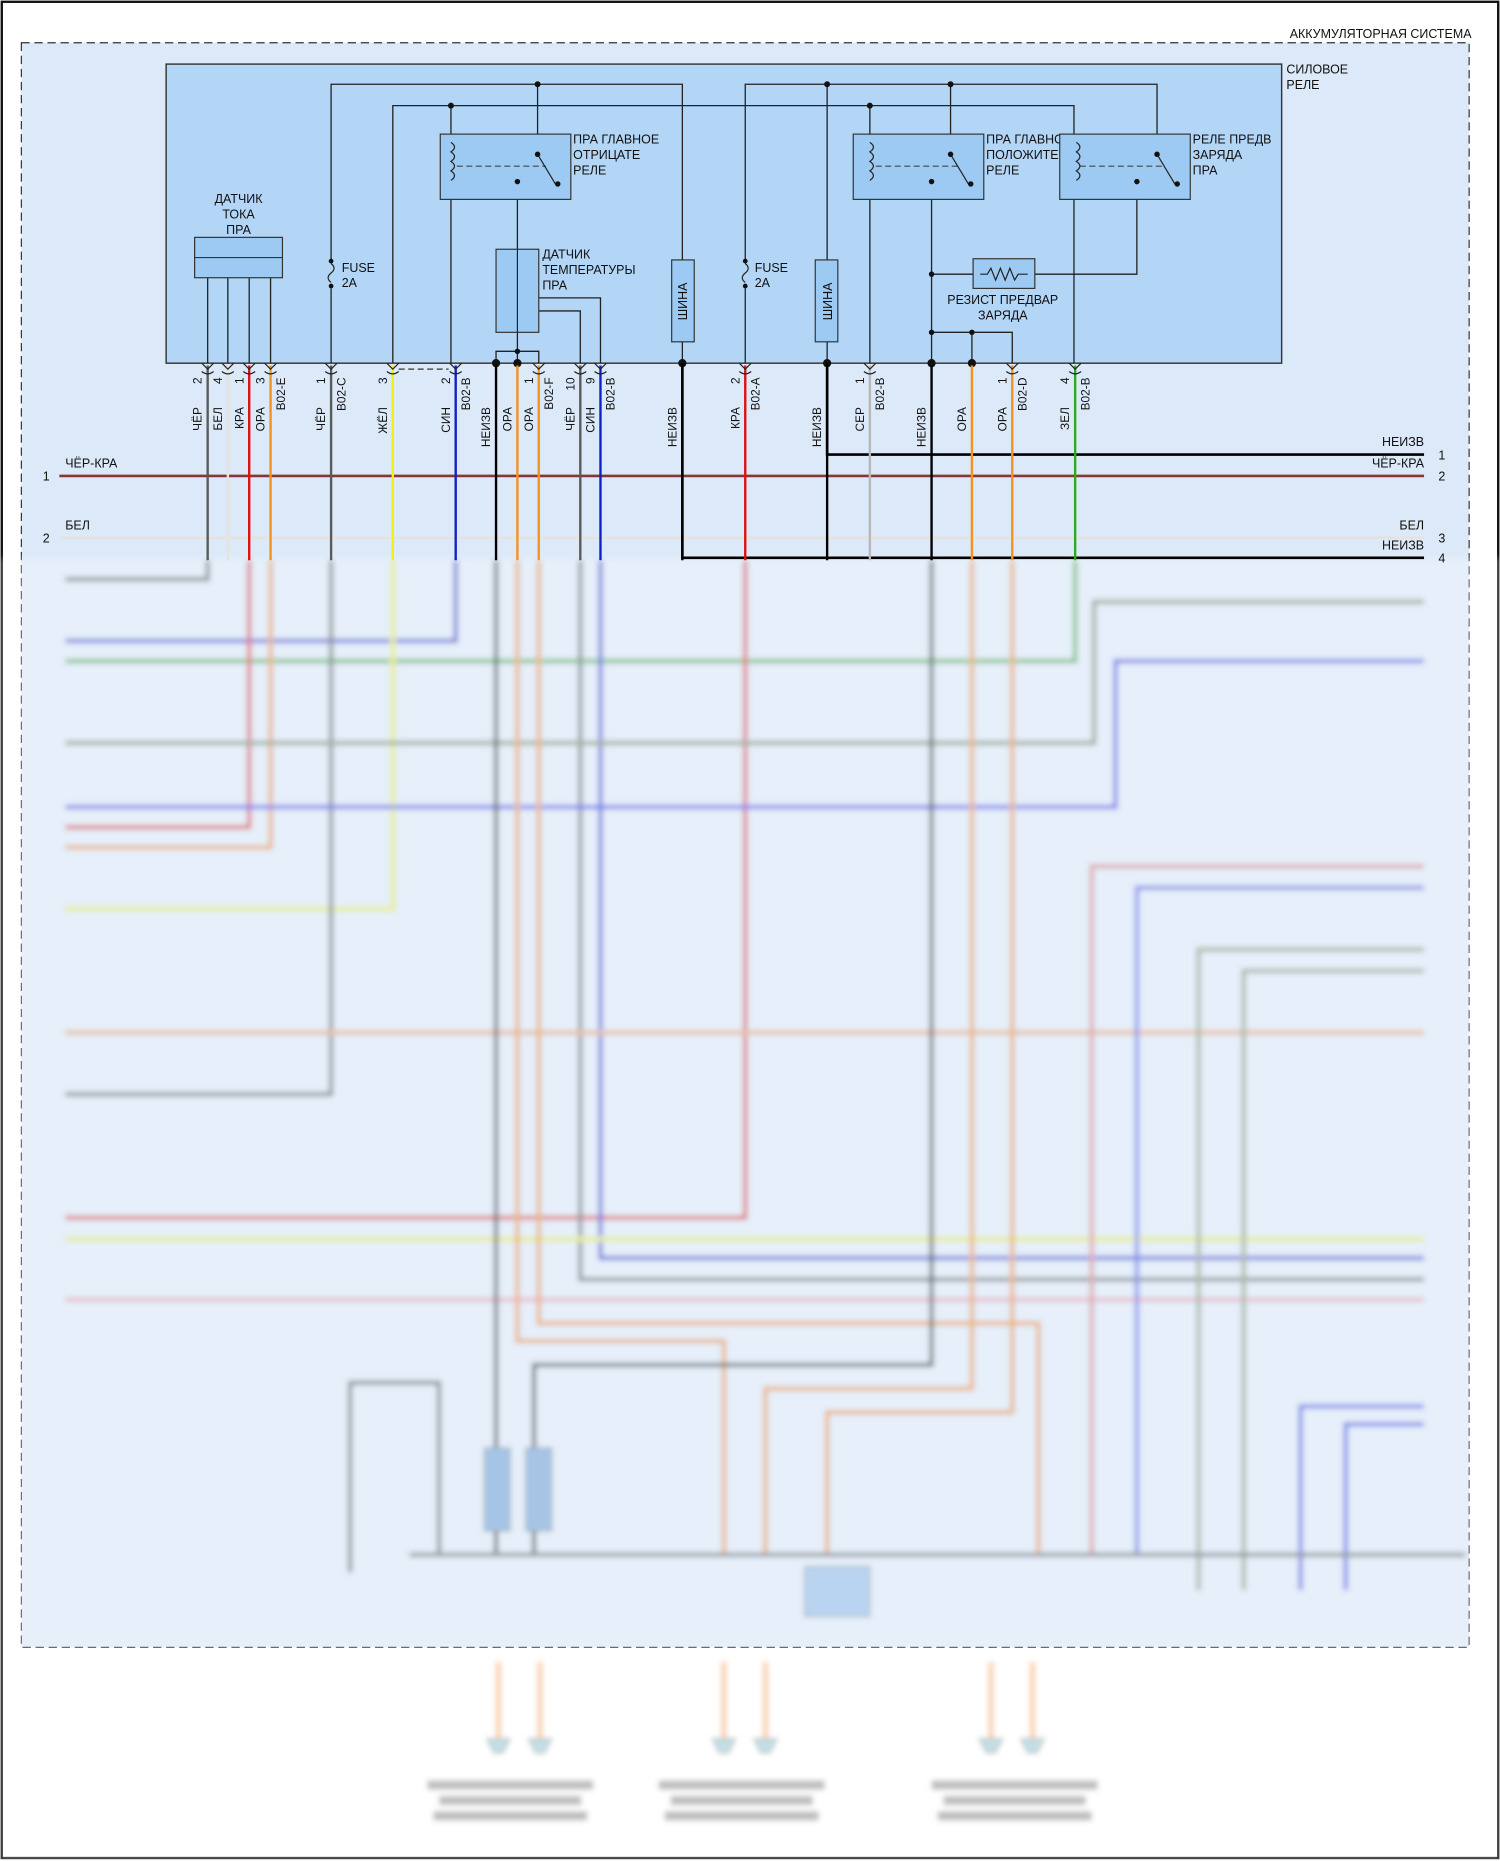 Image resolution: width=1500 pixels, height=1861 pixels. I want to click on pin-number: 4, so click(218, 380).